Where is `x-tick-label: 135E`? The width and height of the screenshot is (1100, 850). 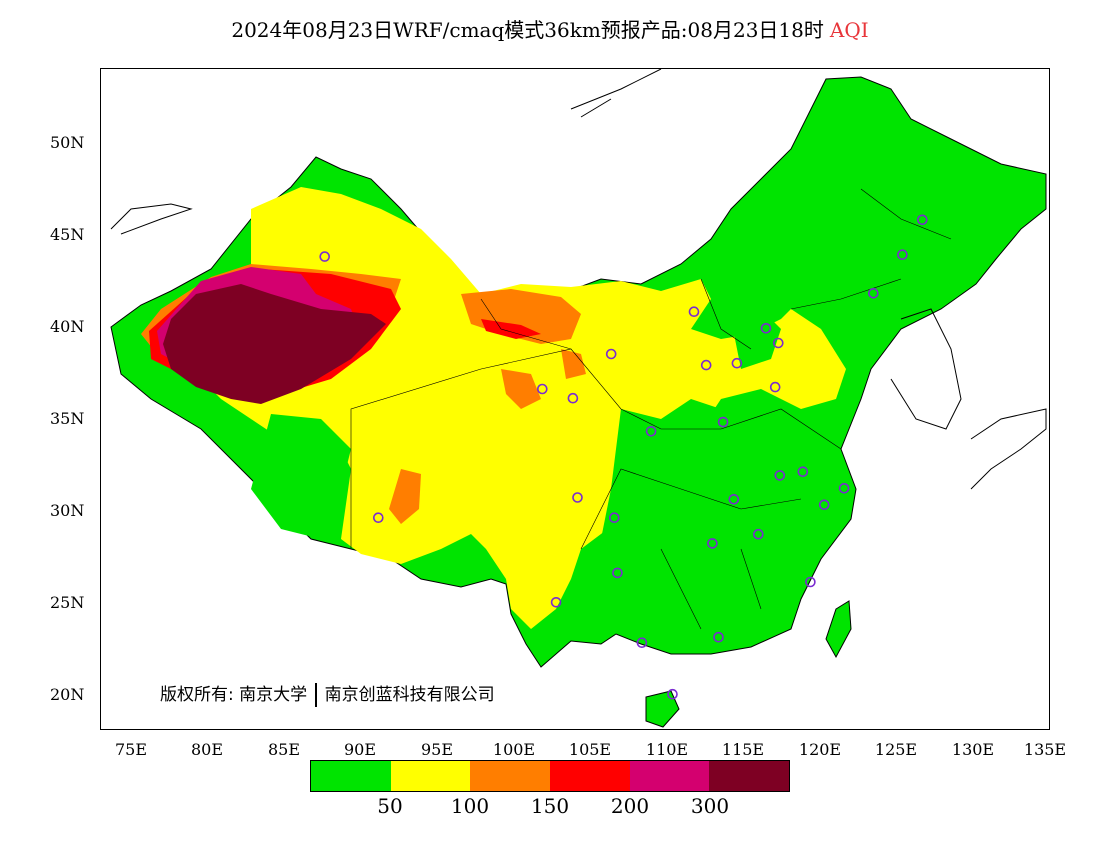 x-tick-label: 135E is located at coordinates (1045, 749).